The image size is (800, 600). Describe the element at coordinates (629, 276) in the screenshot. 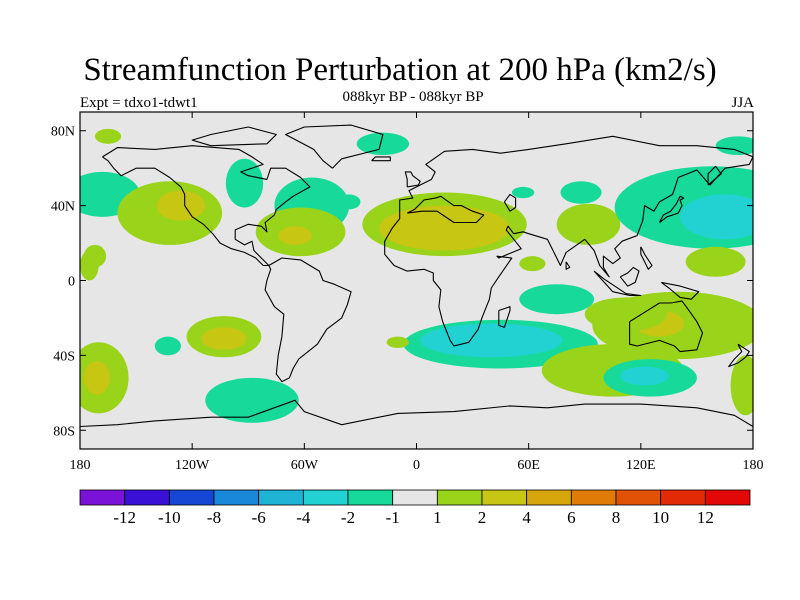

I see `coastline-borneo` at that location.